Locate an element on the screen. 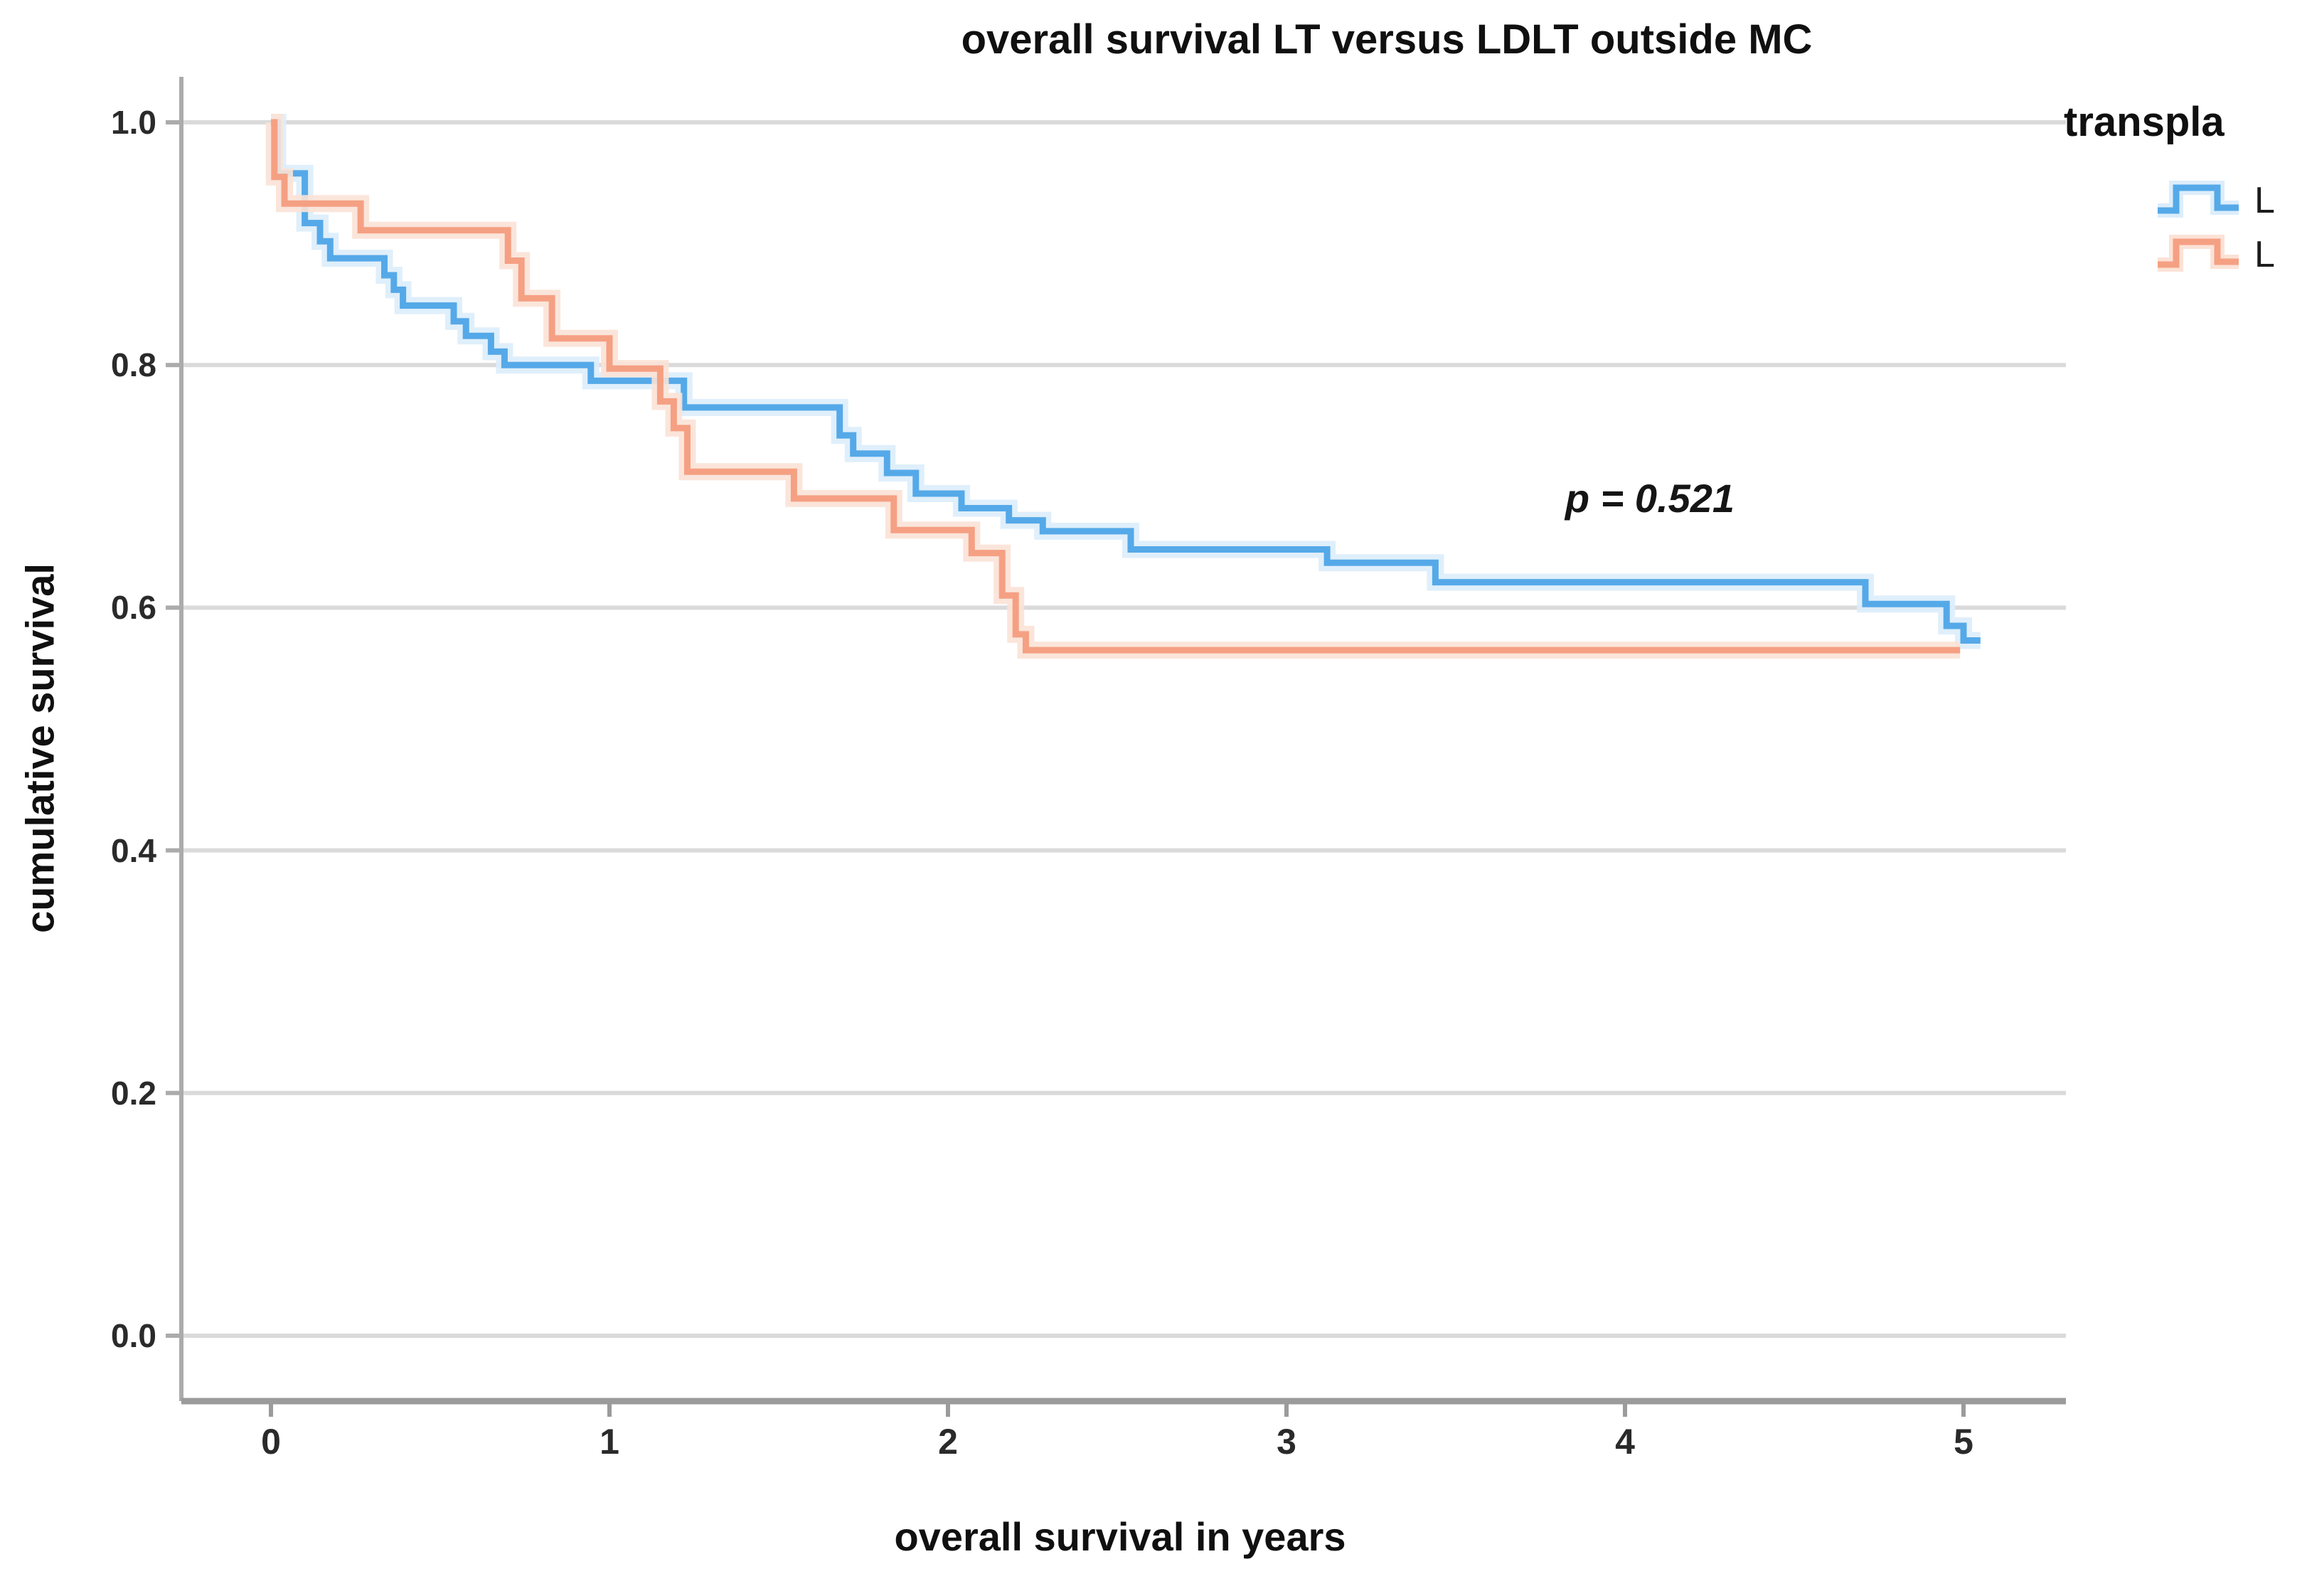 This screenshot has height=1596, width=2307. legend-item-orange: L is located at coordinates (2215, 254).